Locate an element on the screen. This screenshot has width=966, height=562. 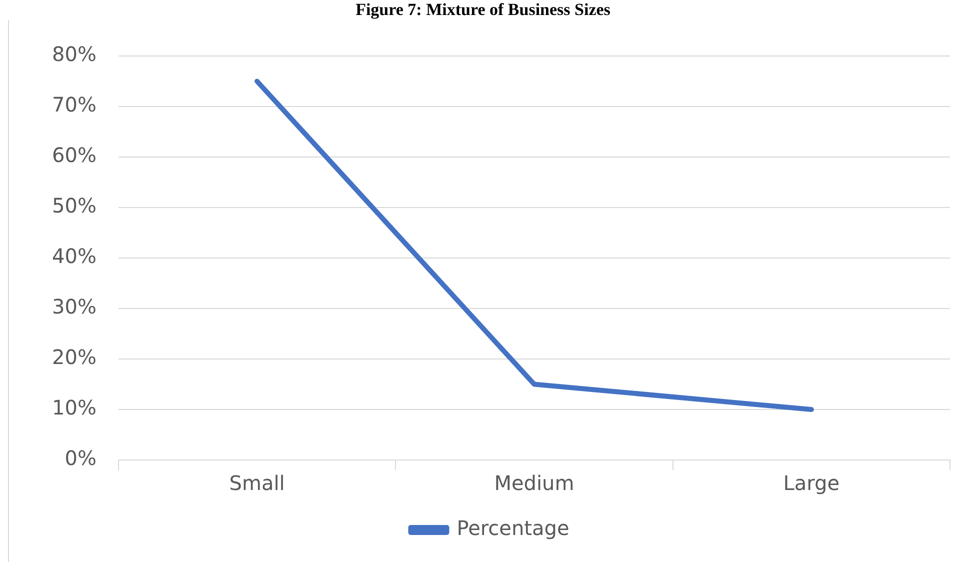
y-tick-label: 60% is located at coordinates (74, 155).